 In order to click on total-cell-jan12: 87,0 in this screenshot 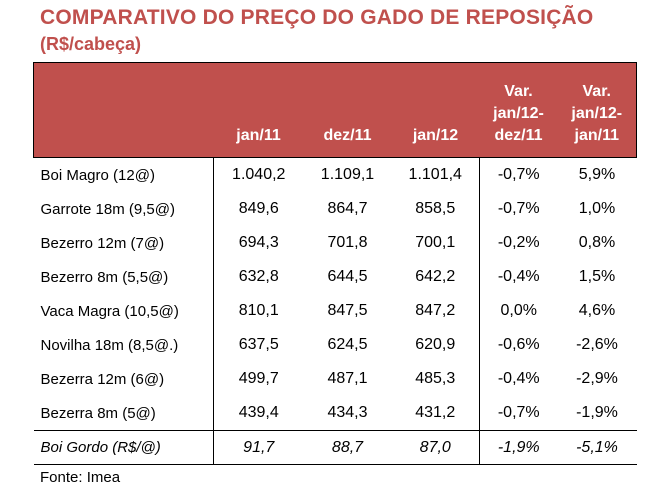, I will do `click(435, 447)`.